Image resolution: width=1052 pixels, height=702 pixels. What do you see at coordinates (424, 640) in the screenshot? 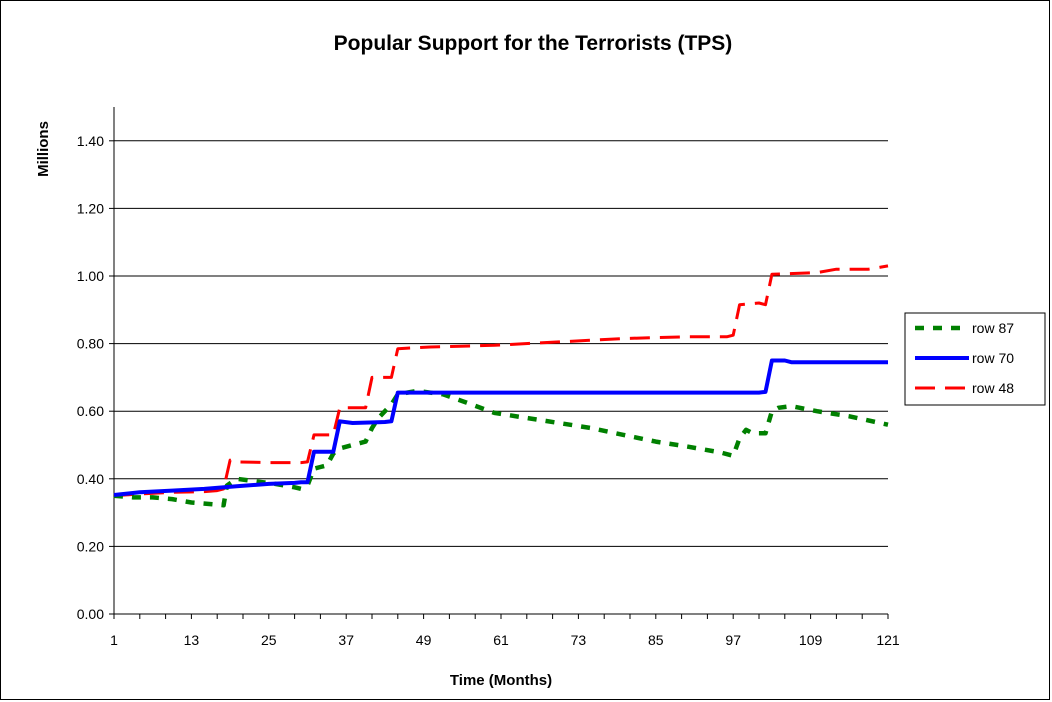
I see `x-tick-label: 49` at bounding box center [424, 640].